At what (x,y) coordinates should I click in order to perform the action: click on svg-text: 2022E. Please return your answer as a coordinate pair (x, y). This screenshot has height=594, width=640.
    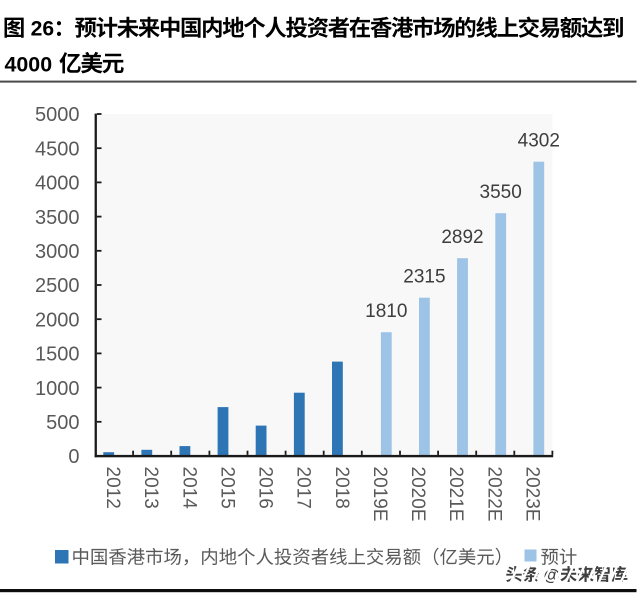
    Looking at the image, I should click on (493, 494).